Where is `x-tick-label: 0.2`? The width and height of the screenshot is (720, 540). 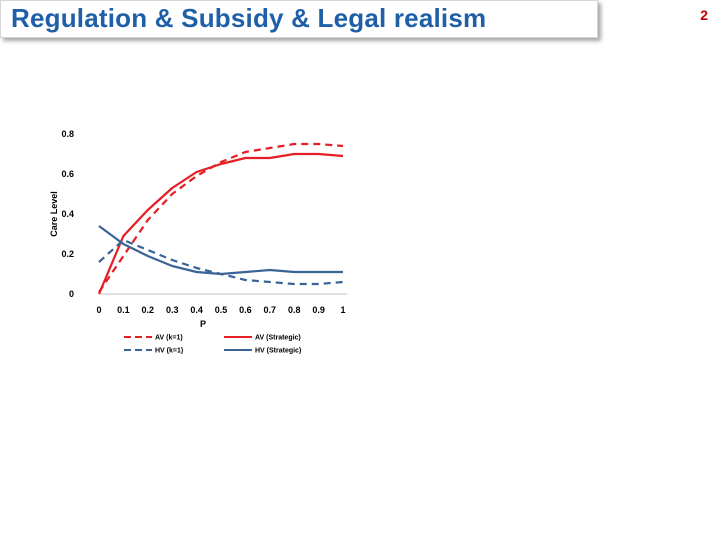 x-tick-label: 0.2 is located at coordinates (148, 310).